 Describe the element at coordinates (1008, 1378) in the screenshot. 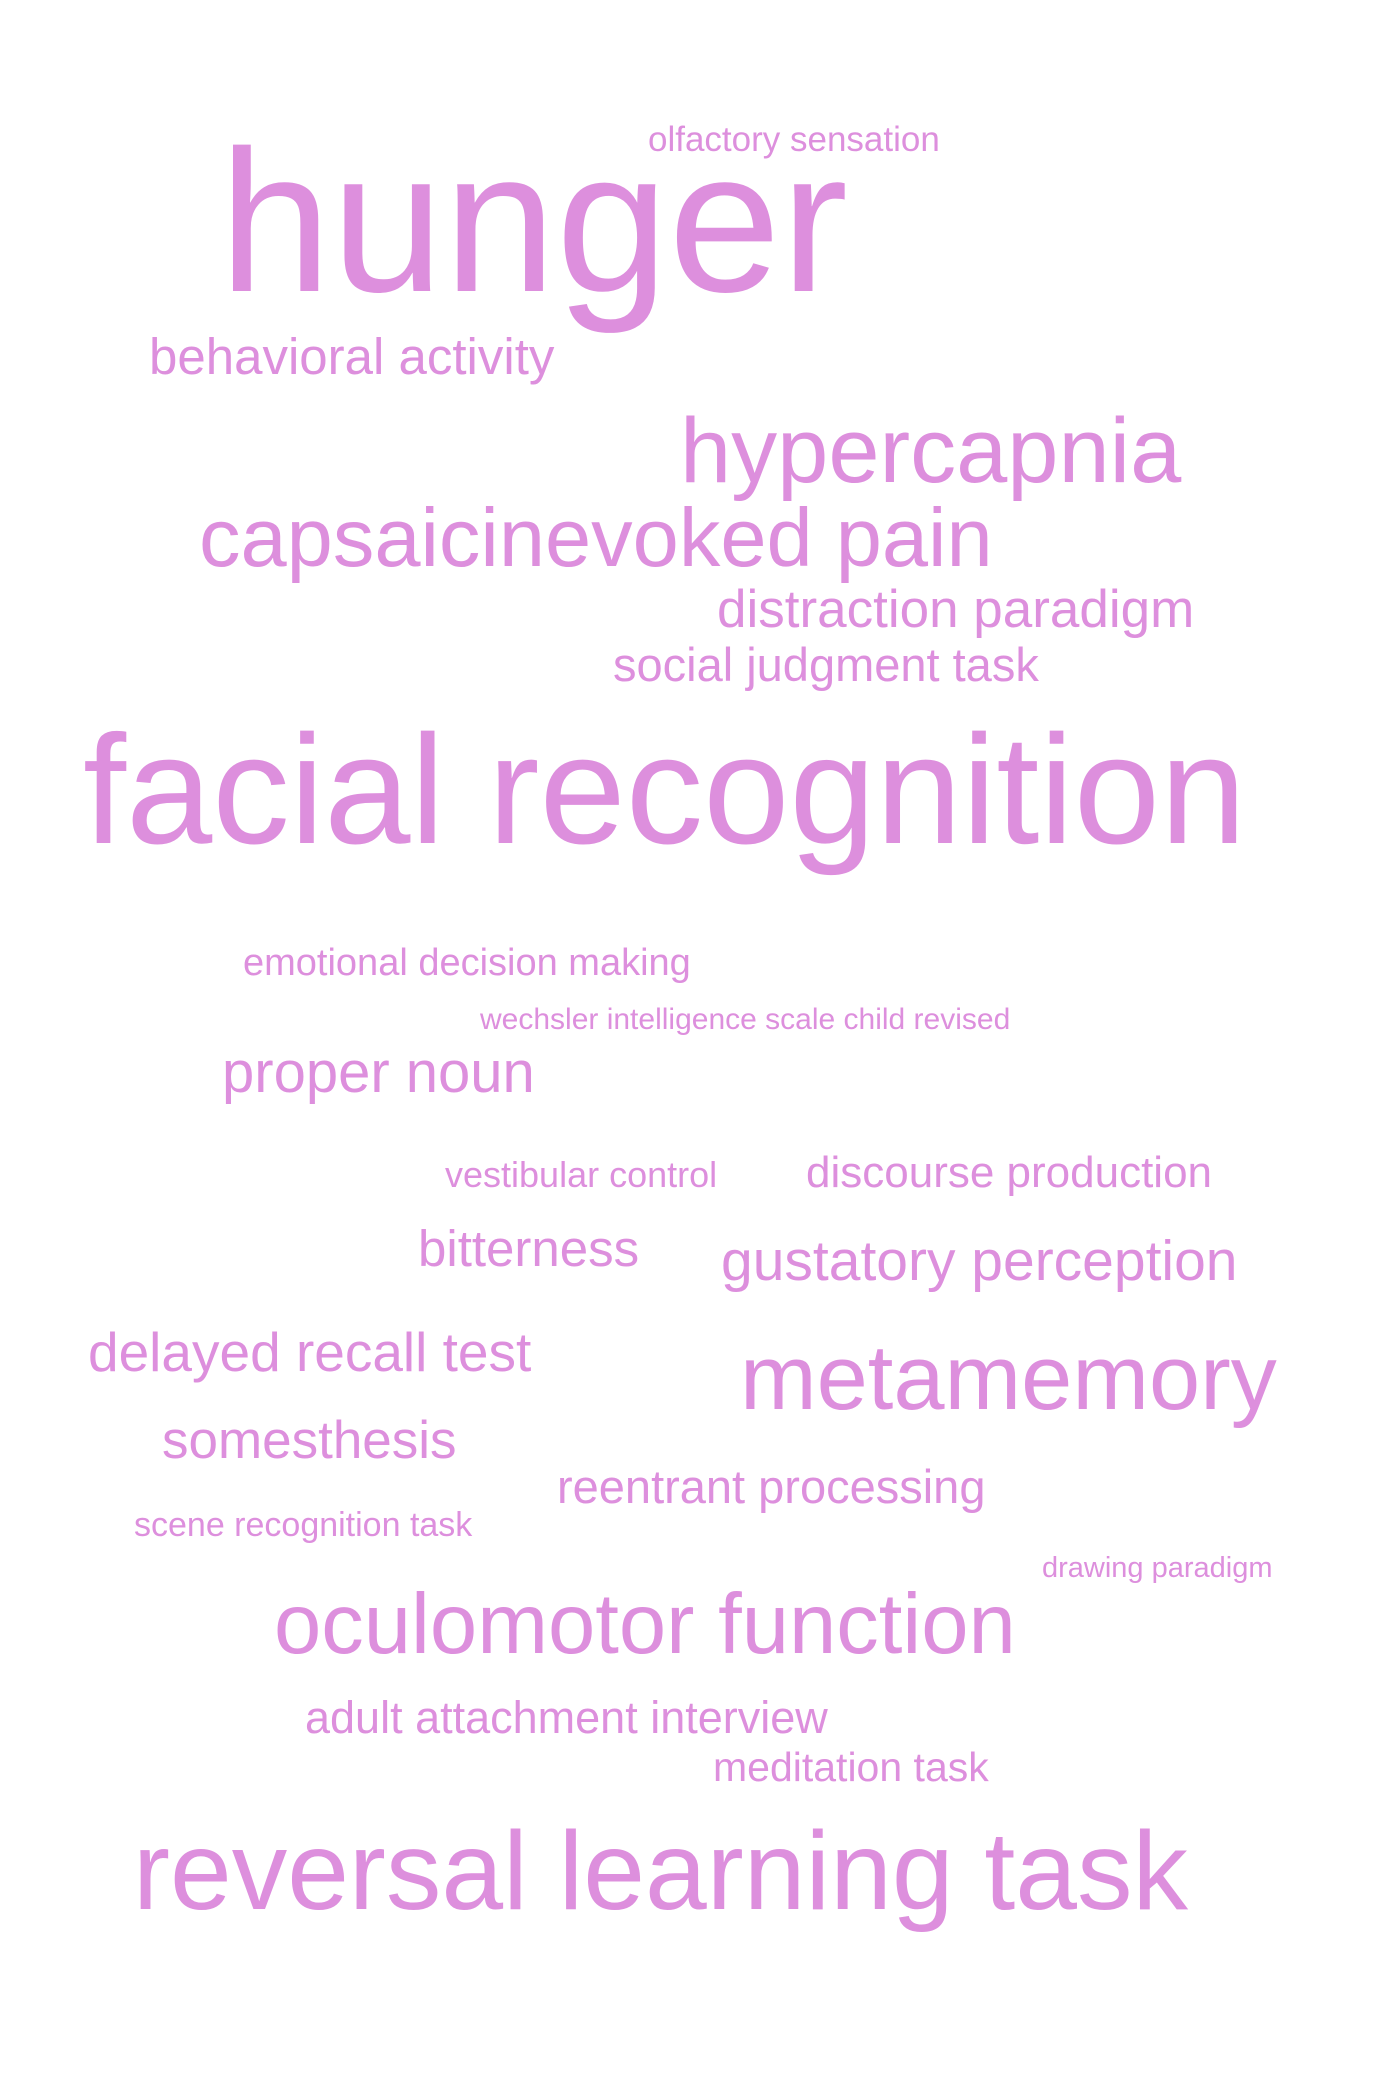

I see `word-metamemory: metamemory` at that location.